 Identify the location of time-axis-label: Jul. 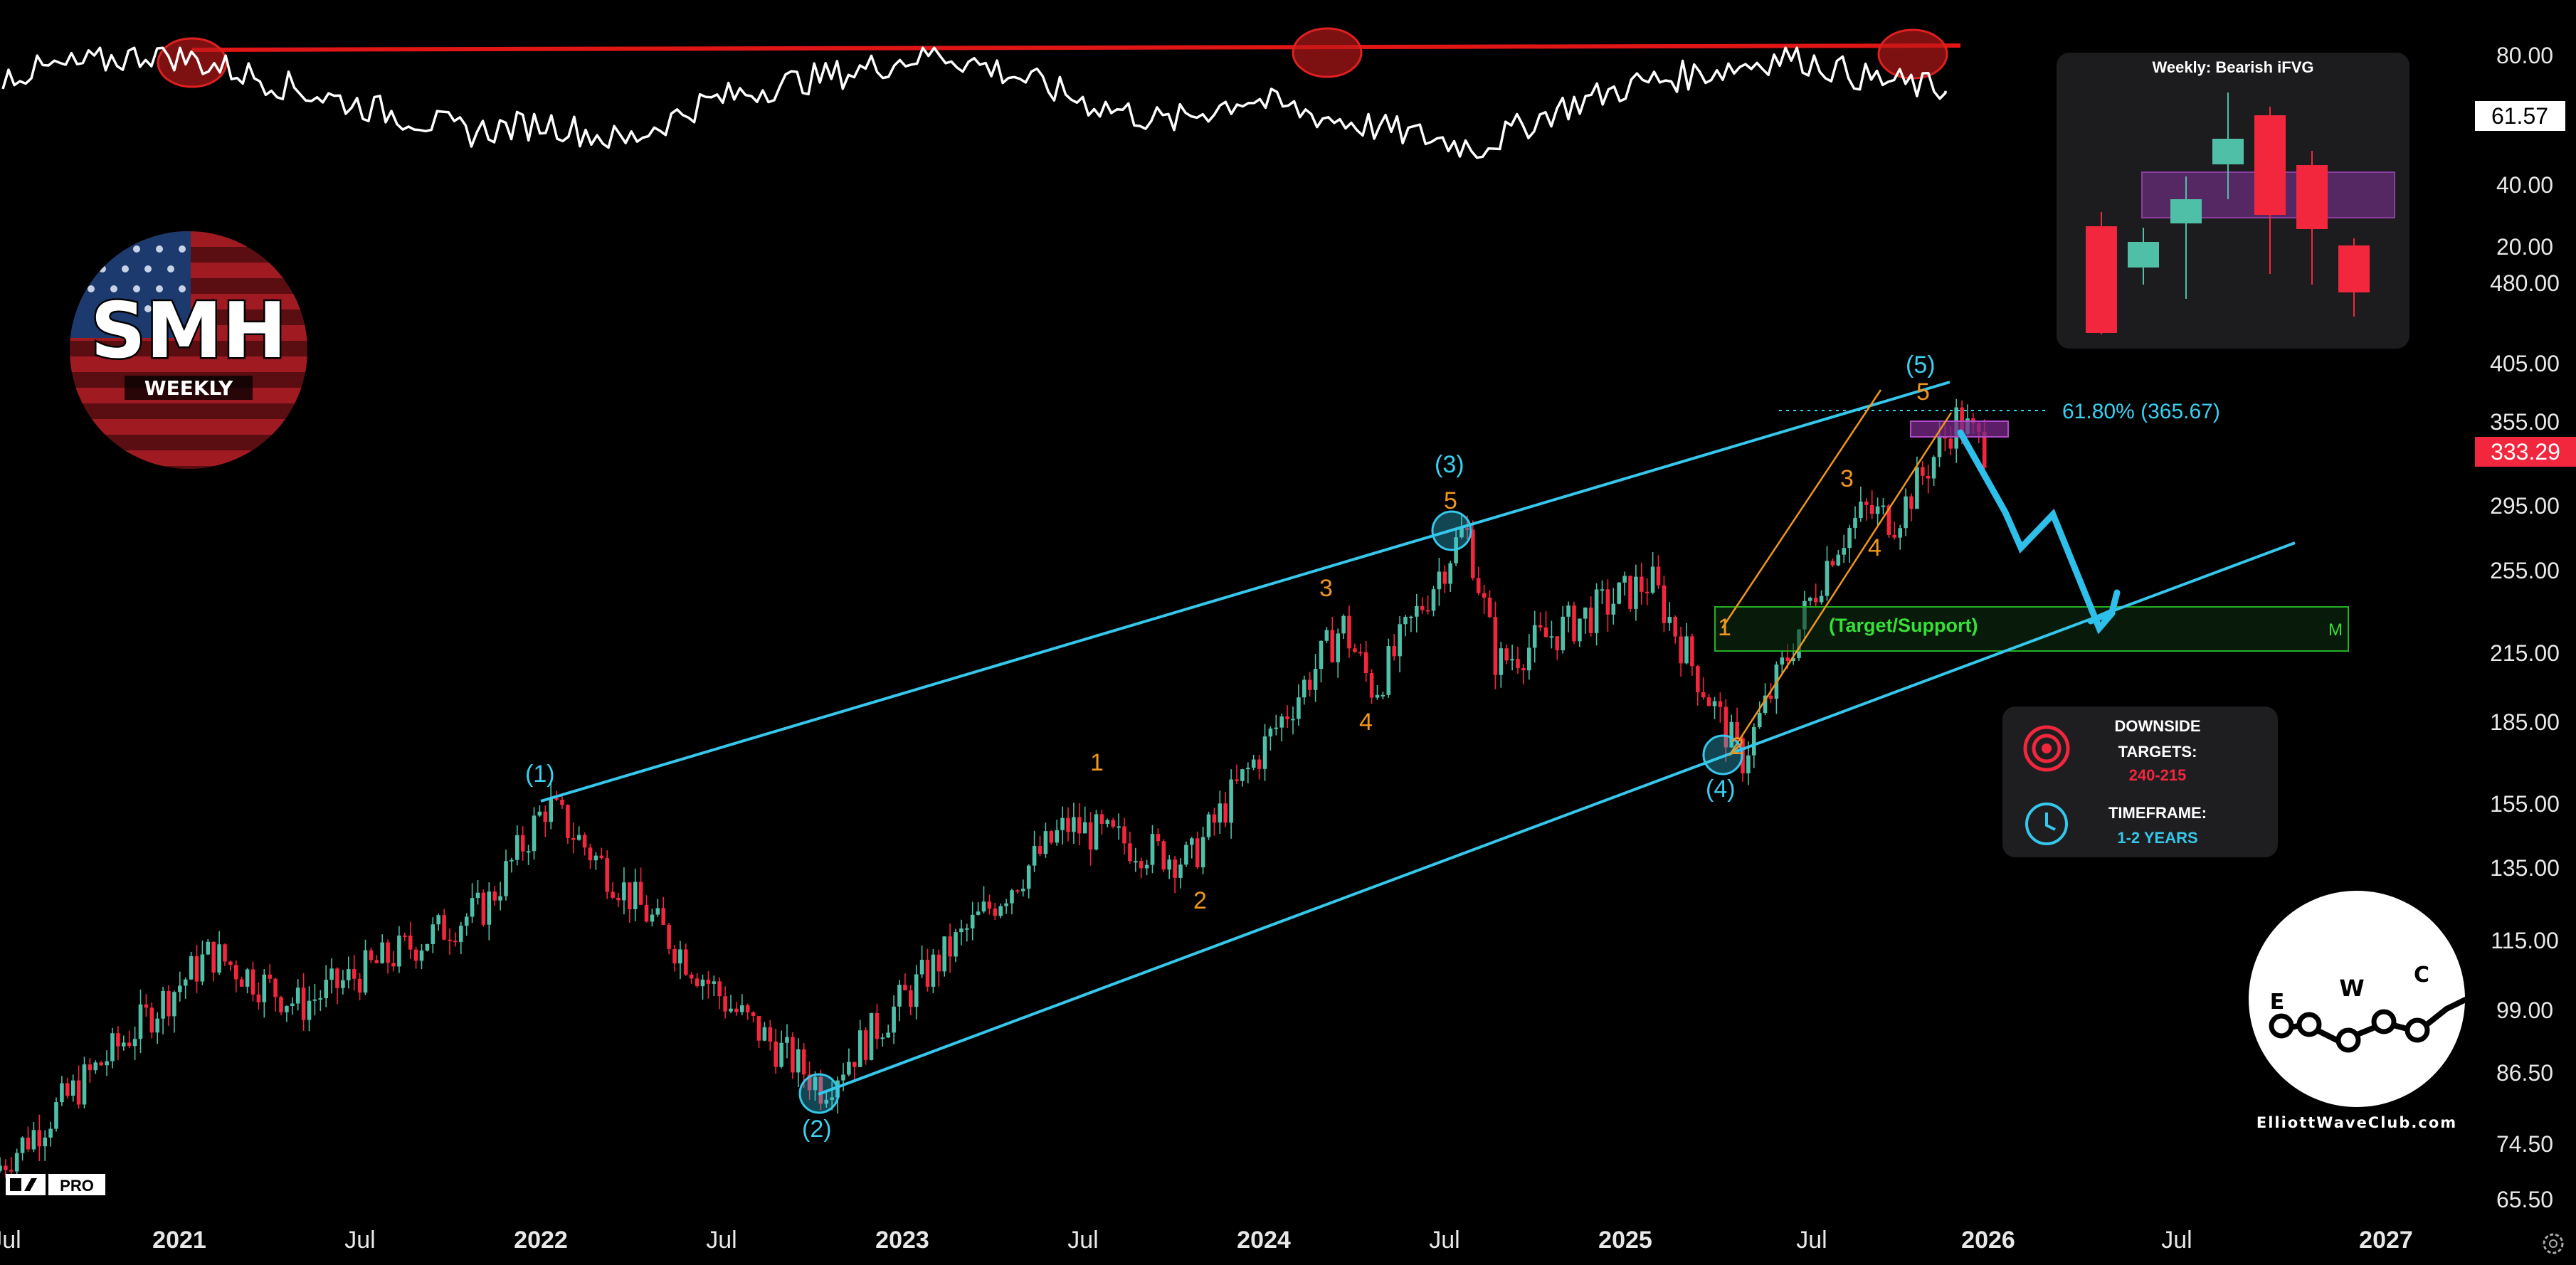
(1812, 1240).